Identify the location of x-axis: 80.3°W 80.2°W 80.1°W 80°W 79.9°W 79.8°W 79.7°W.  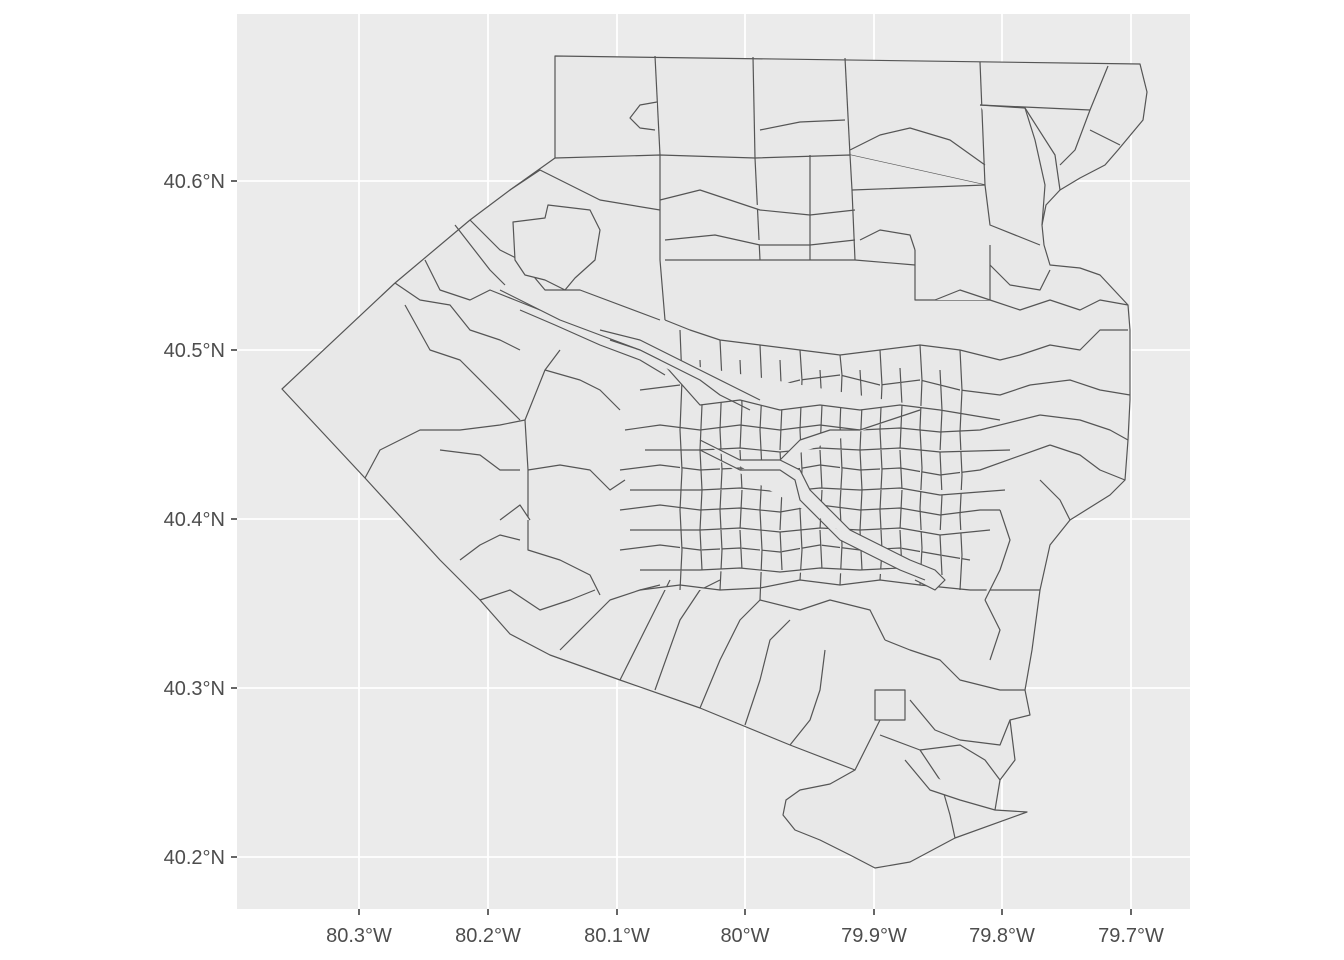
(745, 928).